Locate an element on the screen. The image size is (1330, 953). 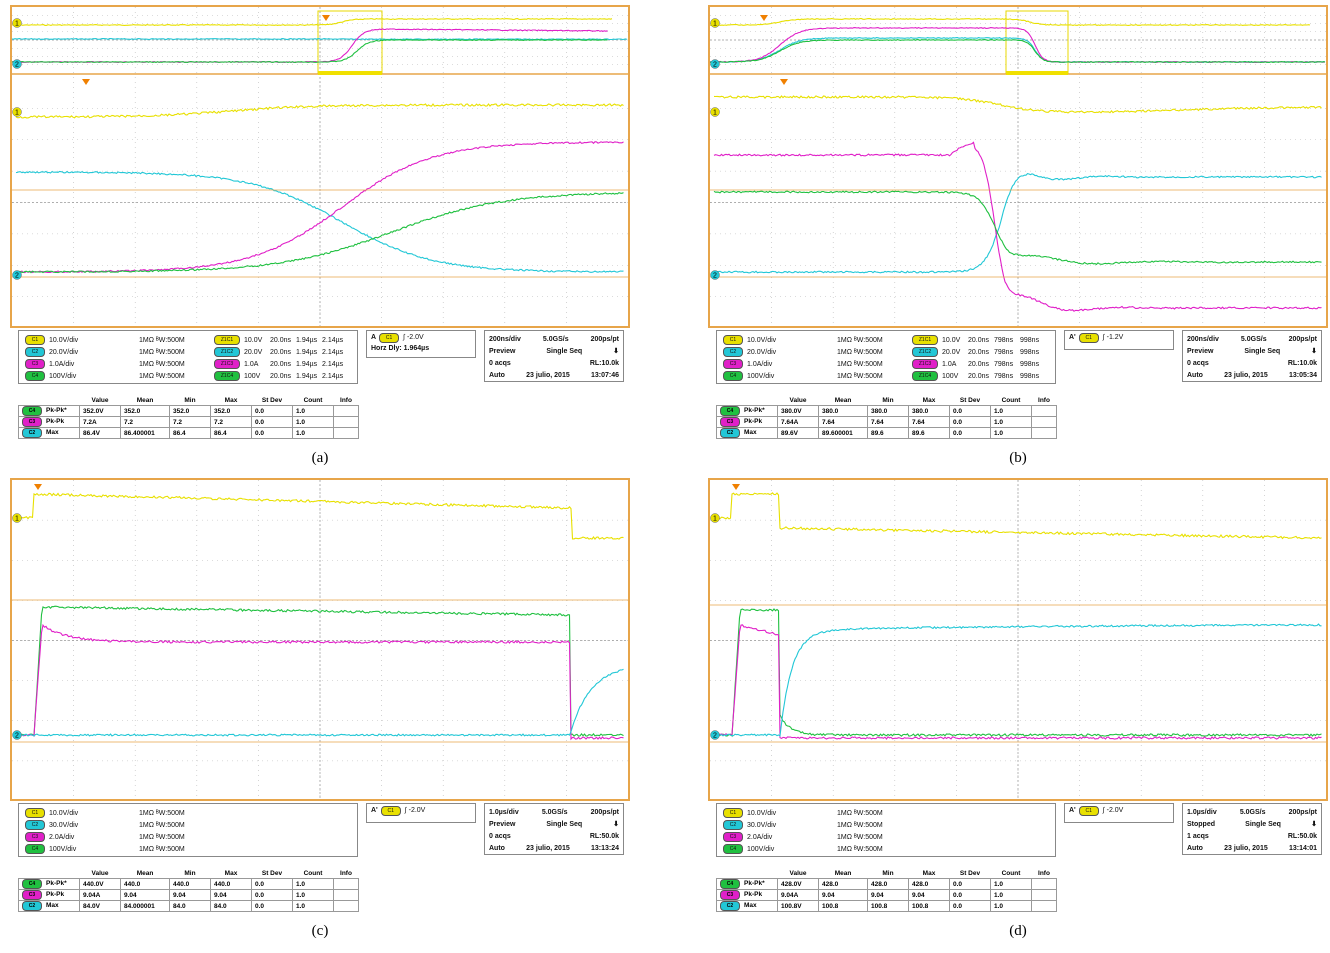
trigger-line: A' C1 ∫ -2.0V is located at coordinates (1119, 811).